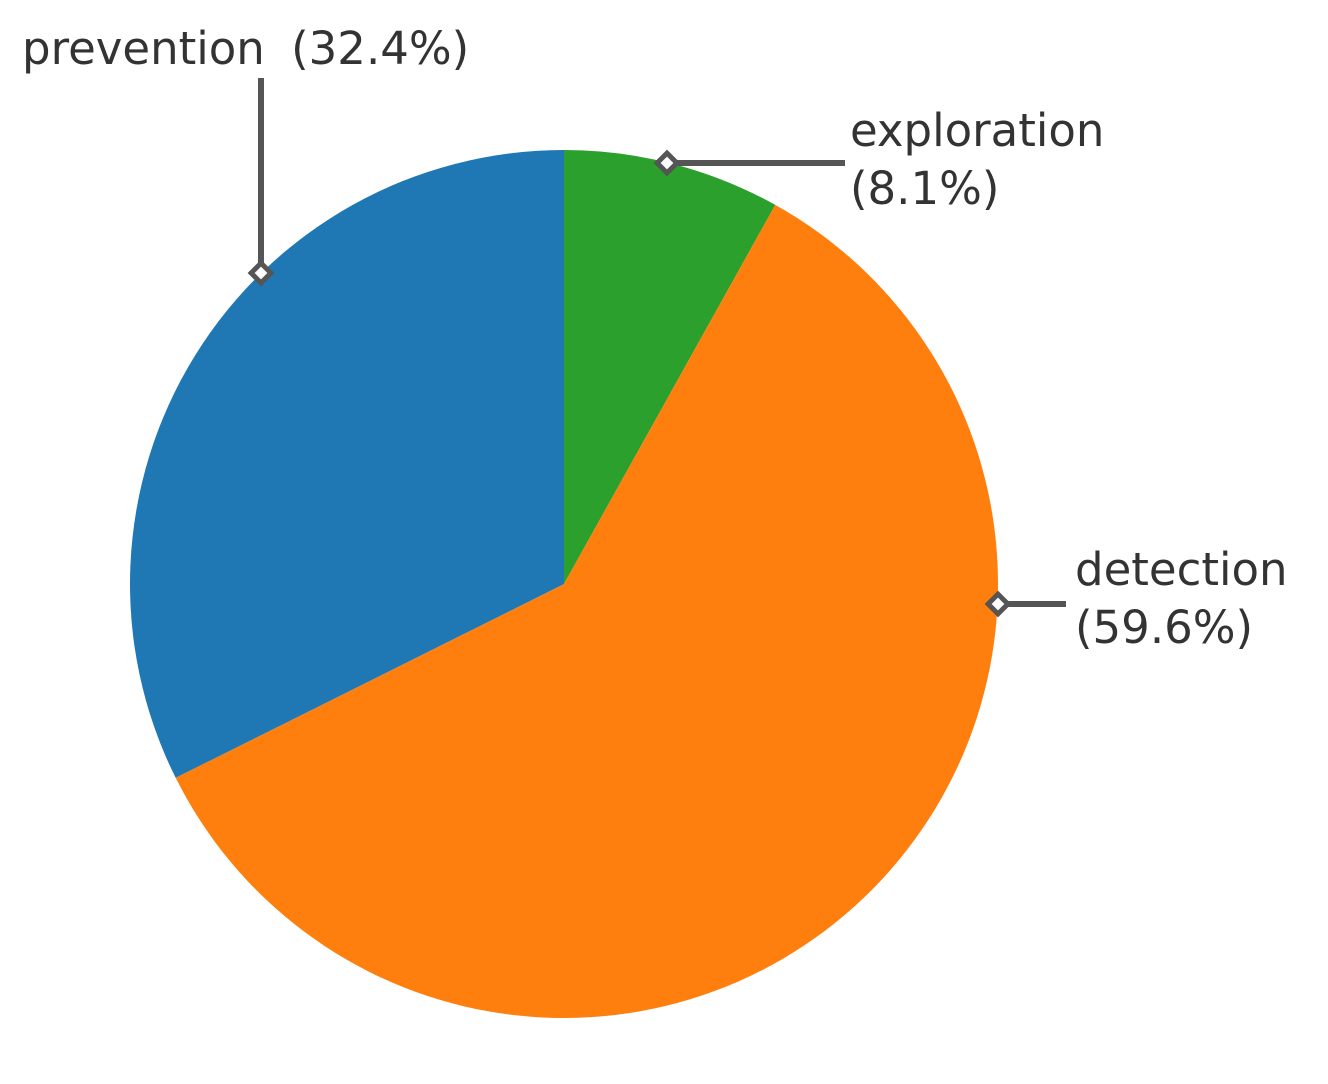 The width and height of the screenshot is (1328, 1084). Describe the element at coordinates (143, 48) in the screenshot. I see `prevention-name: prevention` at that location.